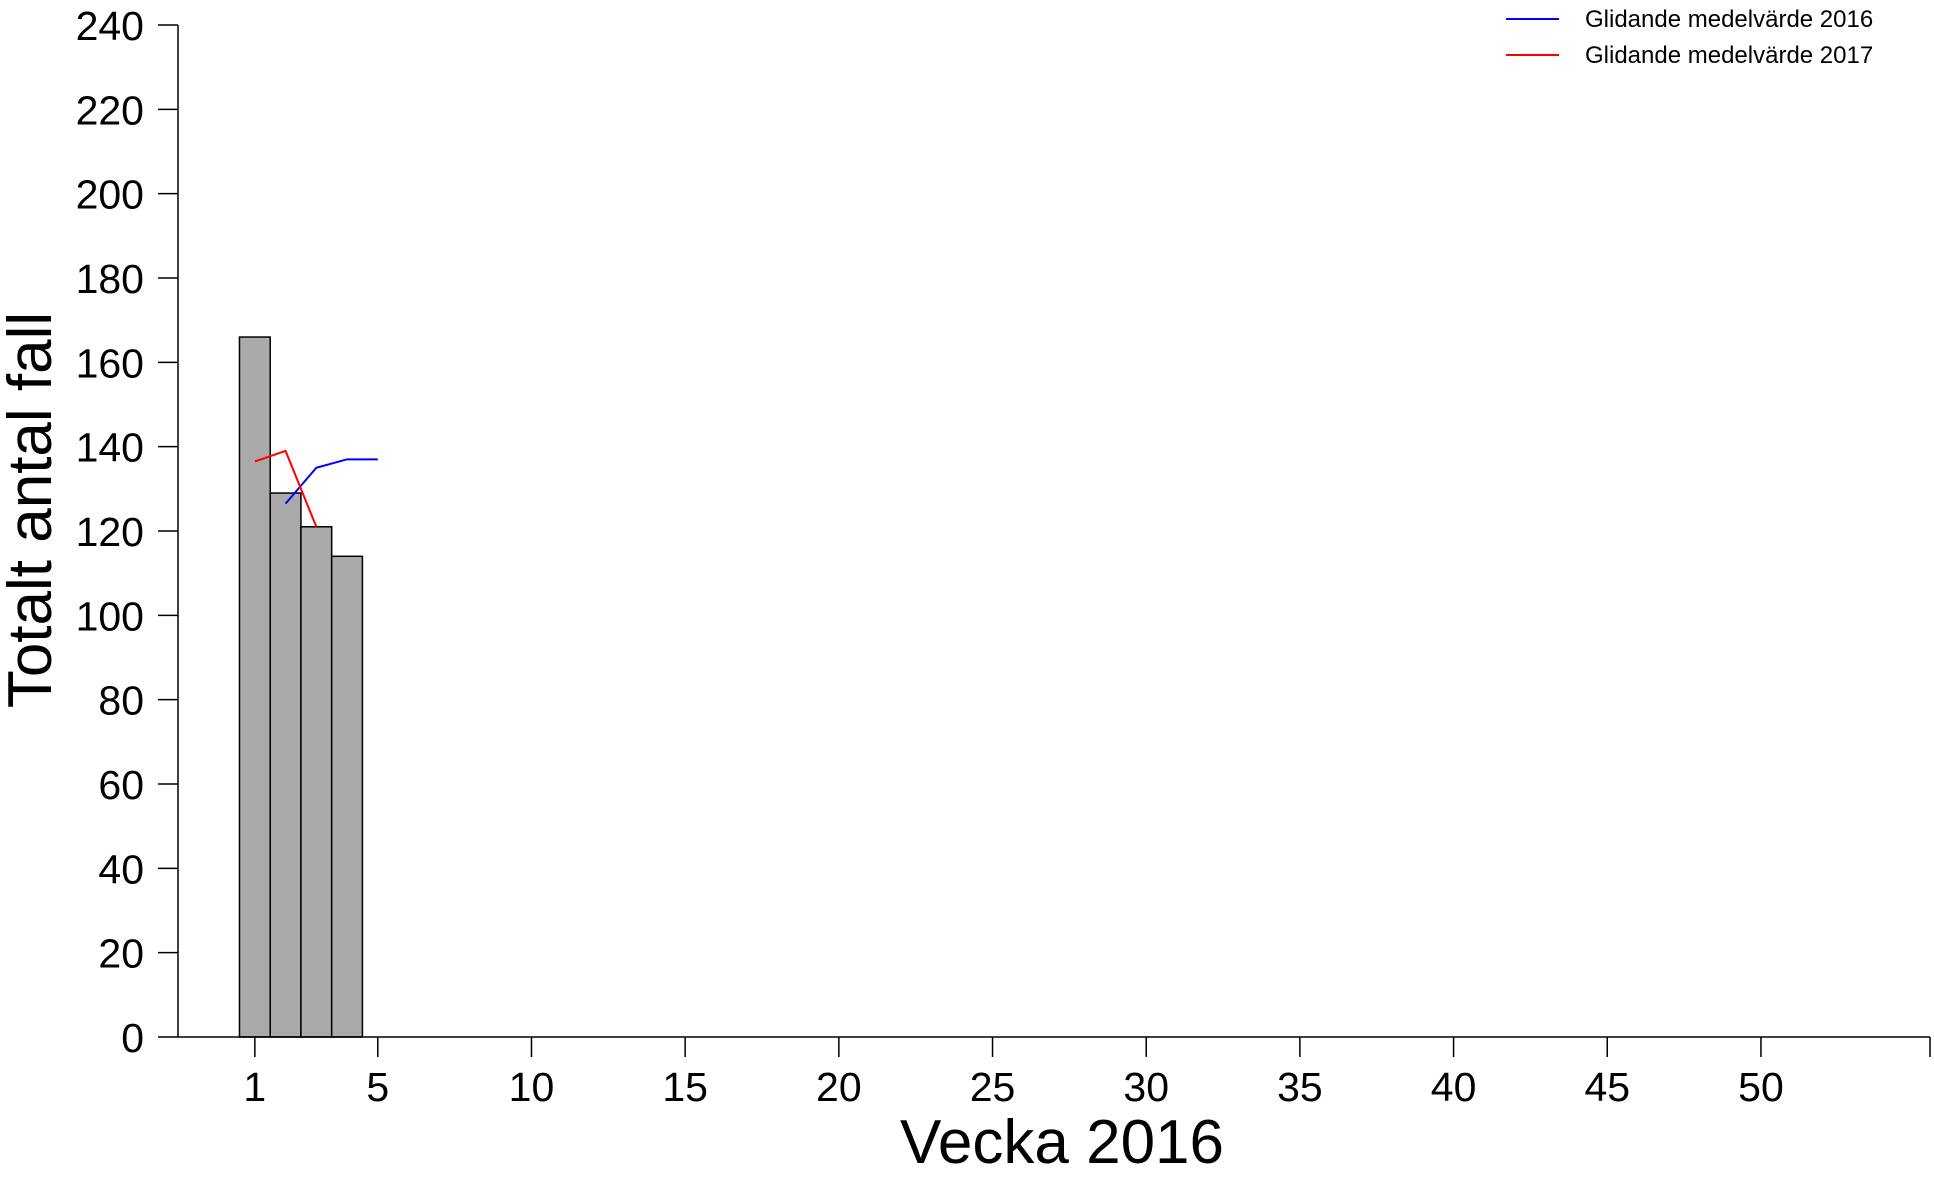 The image size is (1934, 1183). I want to click on y-tick-label: 20, so click(121, 954).